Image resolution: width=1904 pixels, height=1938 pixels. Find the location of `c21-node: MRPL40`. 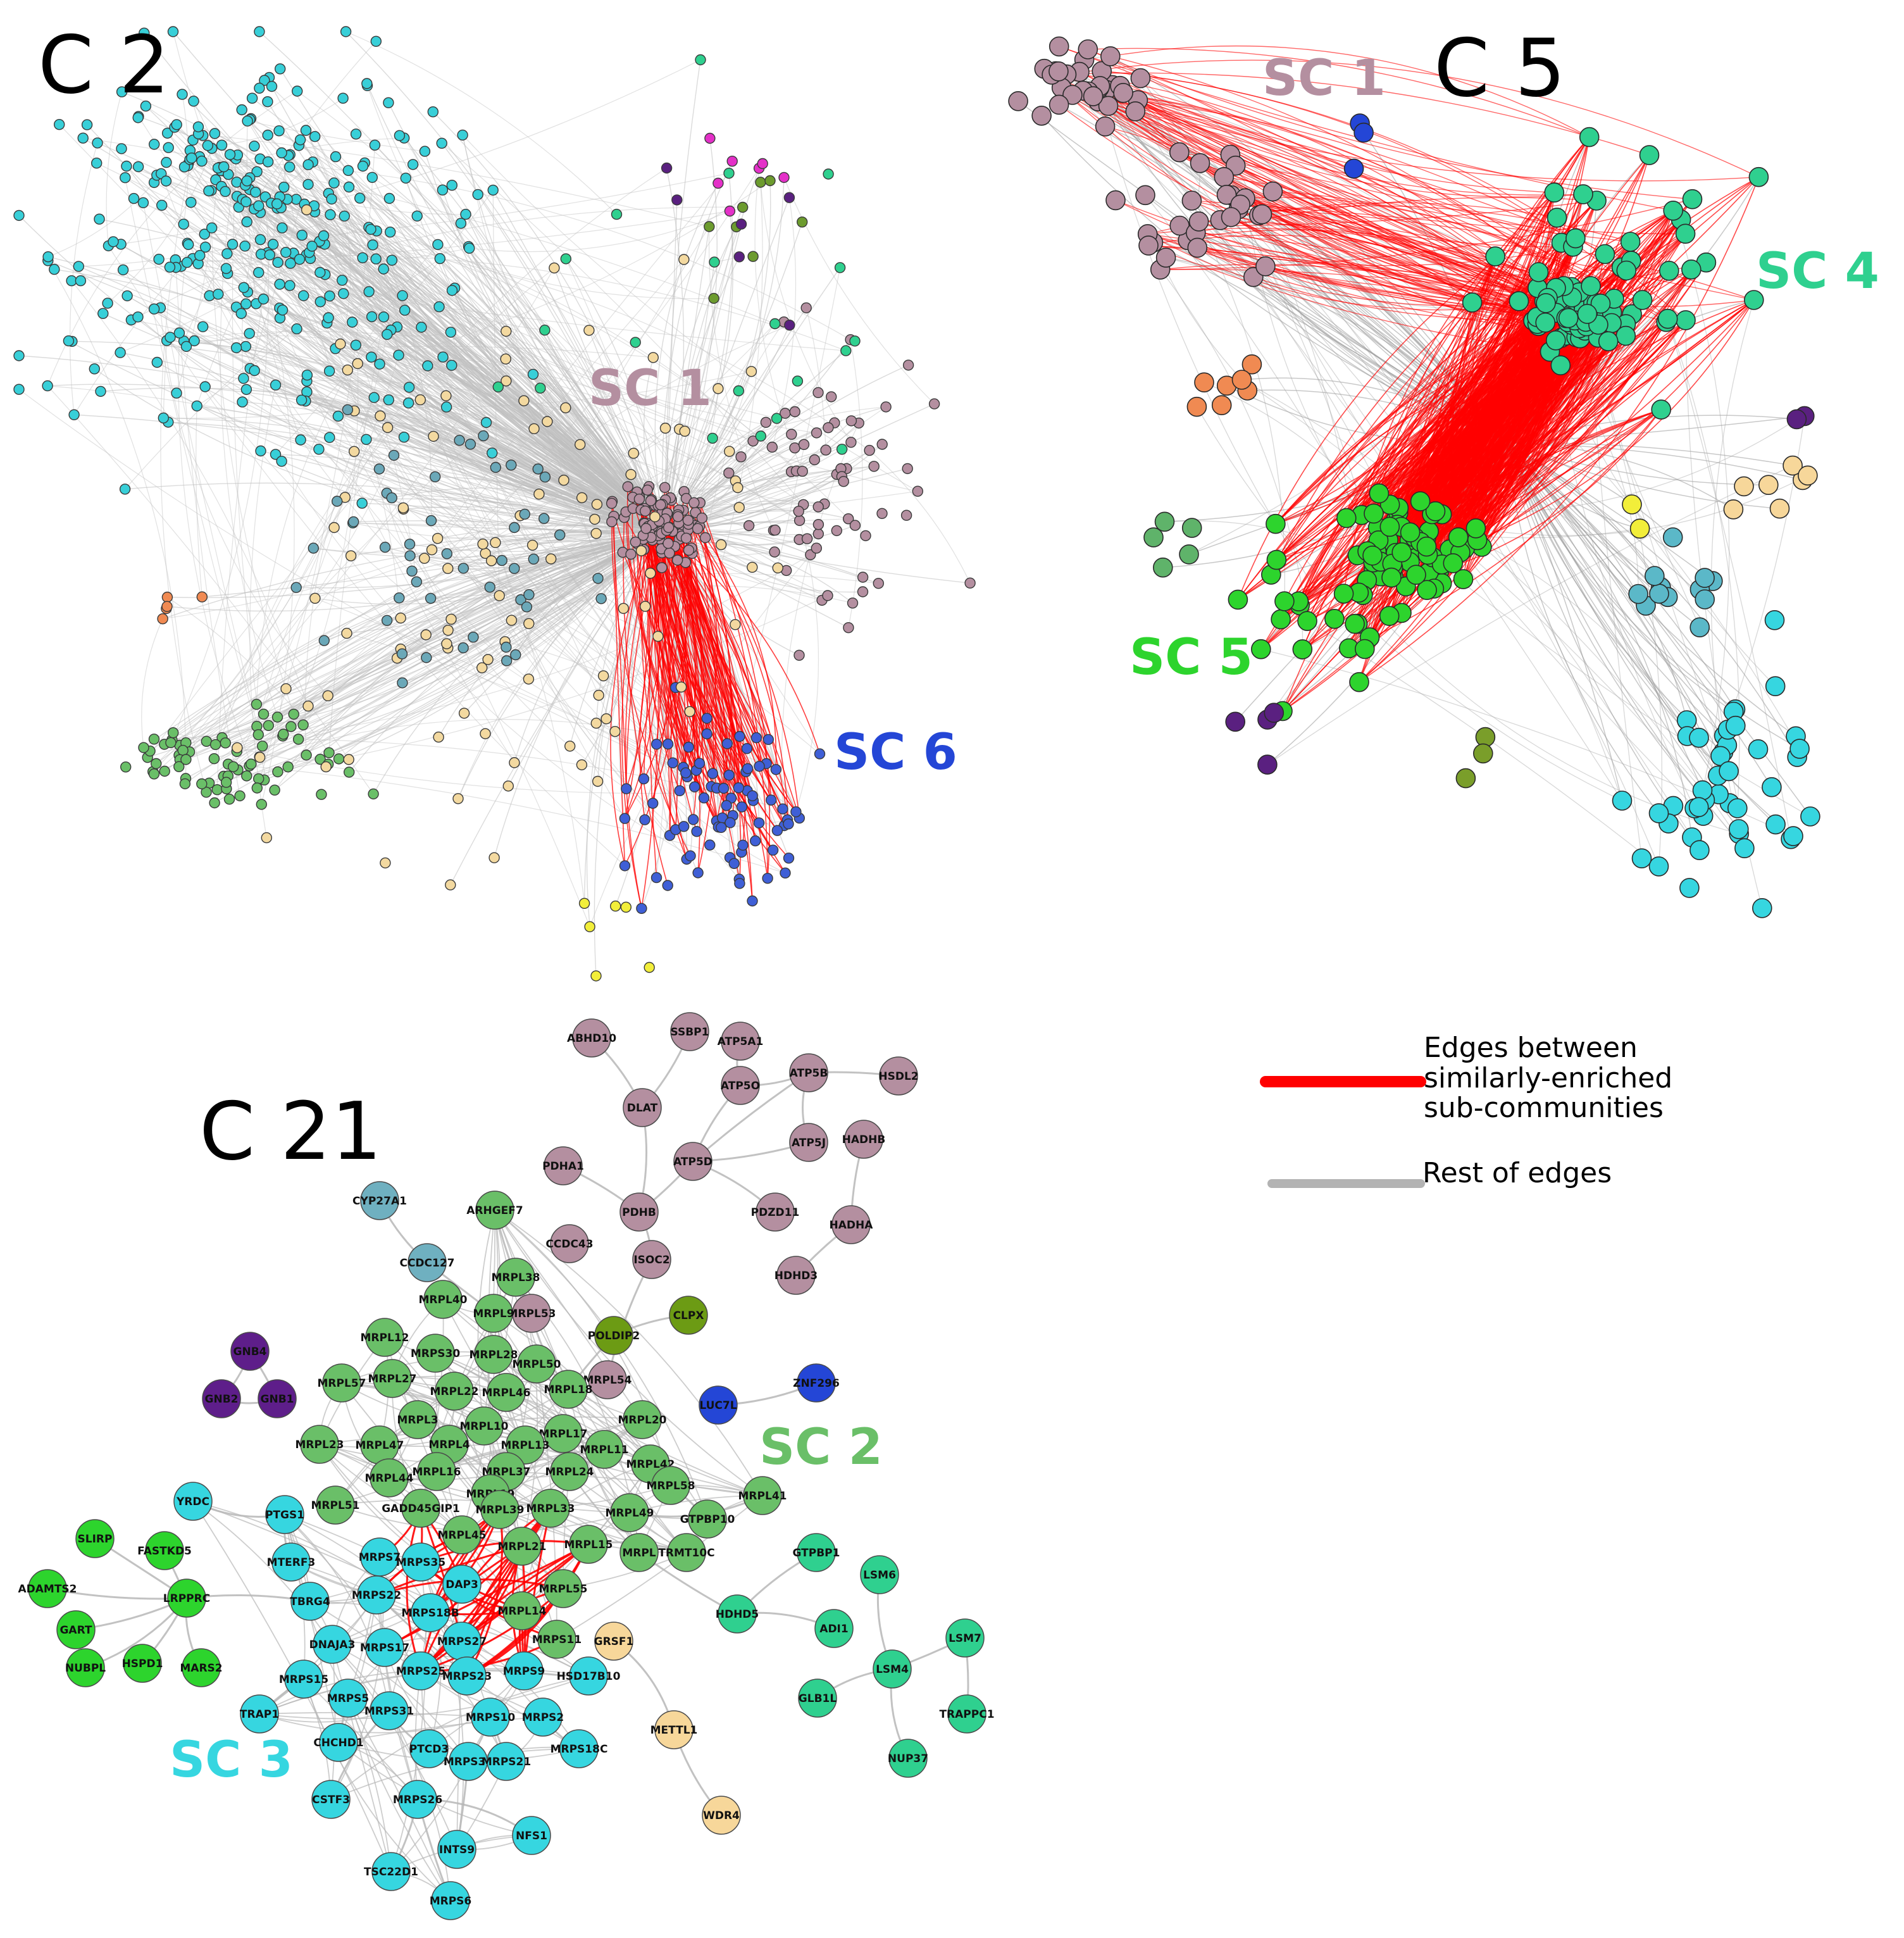

c21-node: MRPL40 is located at coordinates (443, 1299).